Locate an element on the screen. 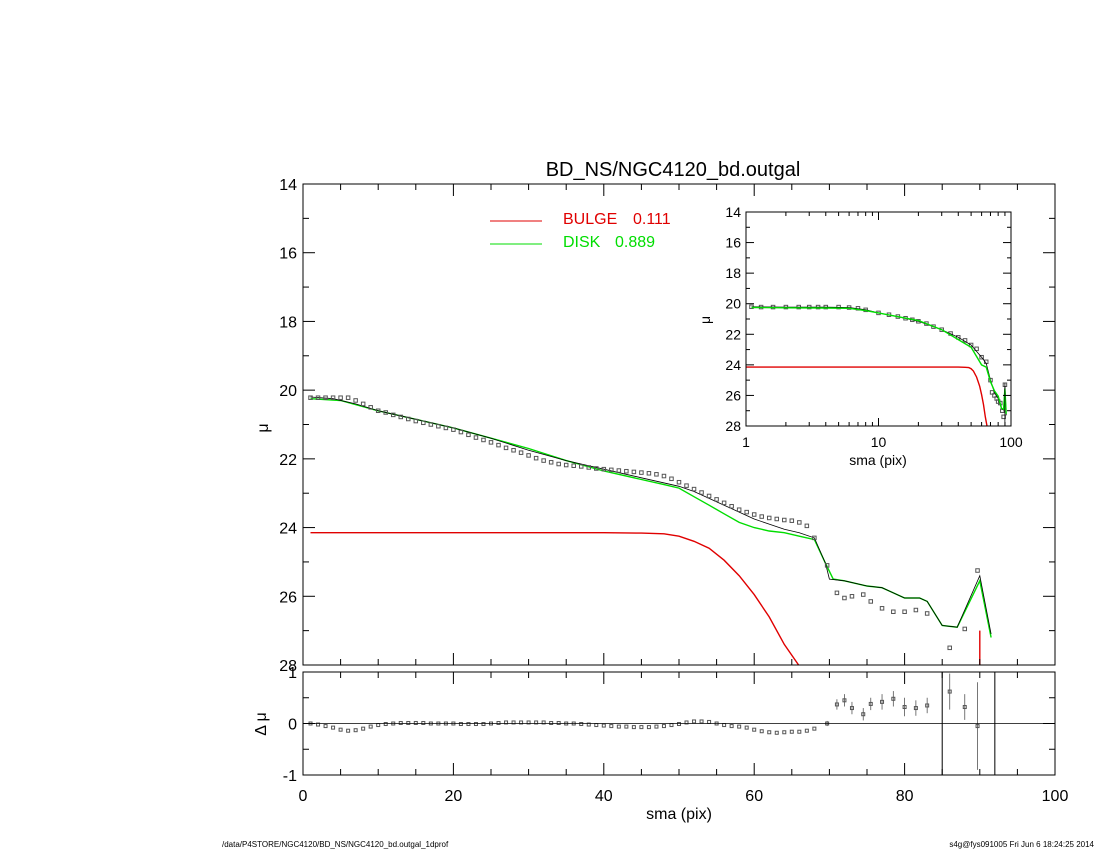 This screenshot has height=850, width=1100. residual-x-tick-label: 60 is located at coordinates (754, 796).